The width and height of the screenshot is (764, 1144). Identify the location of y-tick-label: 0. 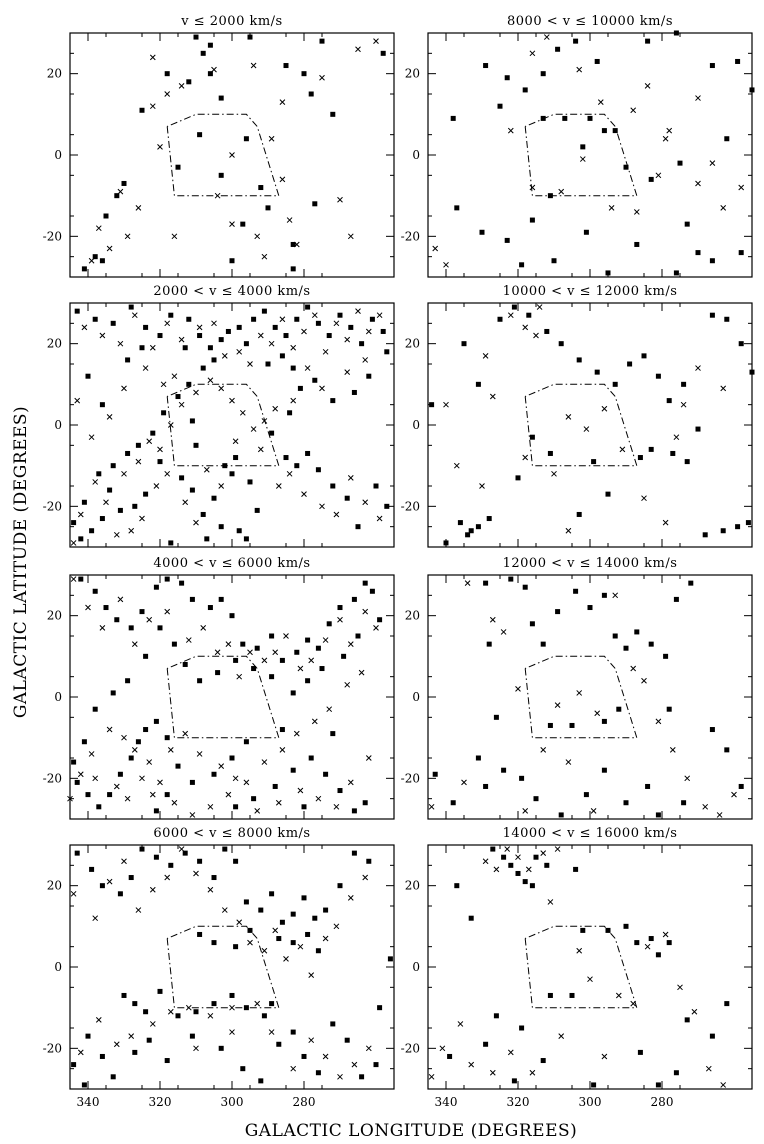
(58, 155).